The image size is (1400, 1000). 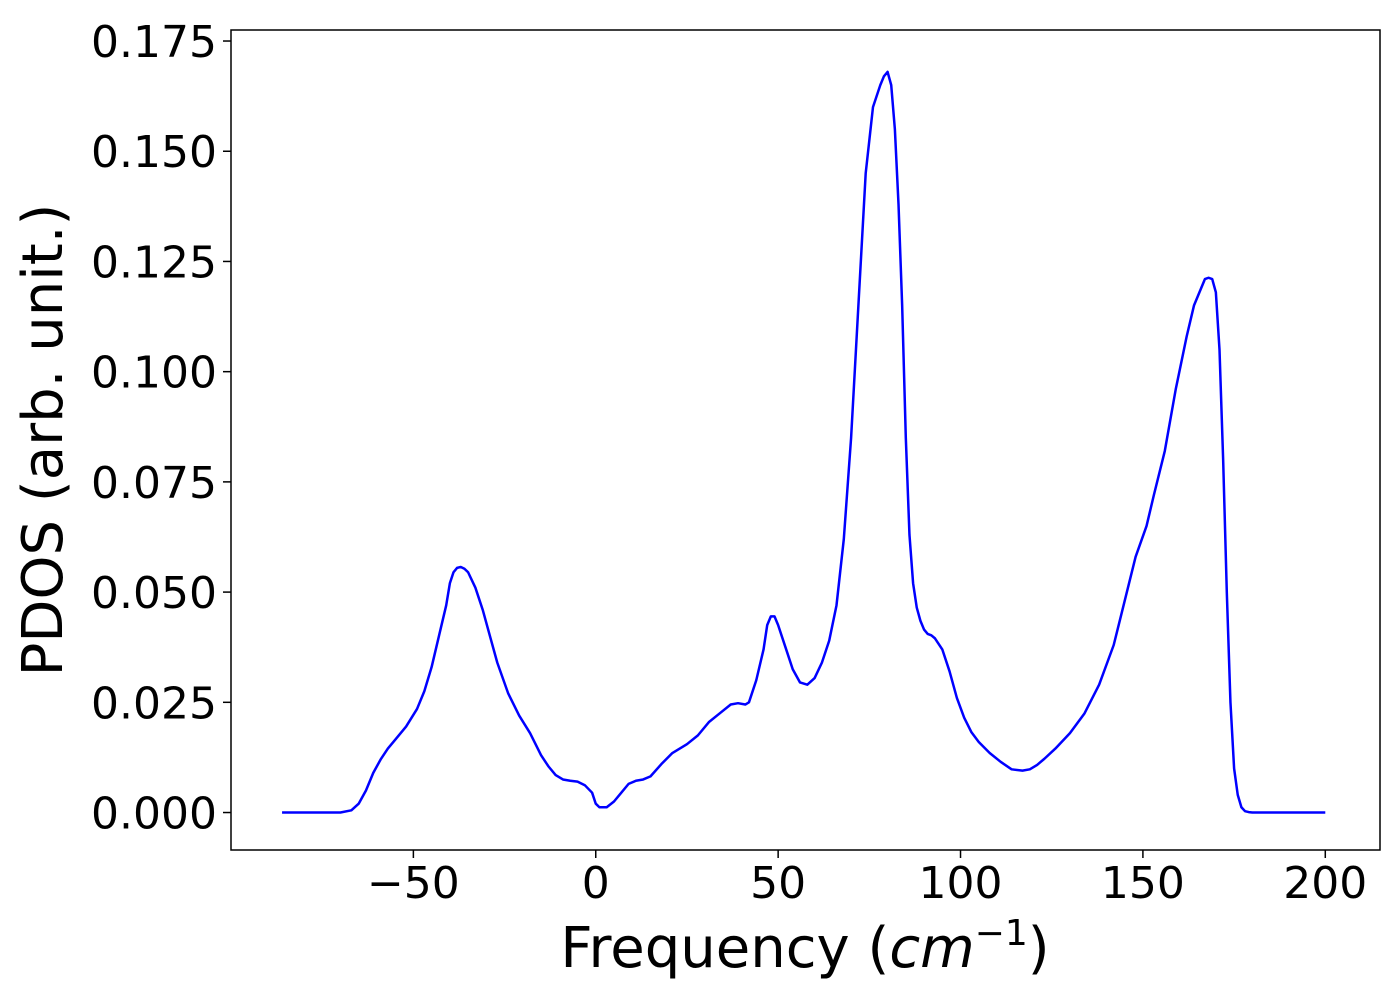 I want to click on y-tick-label: 0.025, so click(x=154, y=703).